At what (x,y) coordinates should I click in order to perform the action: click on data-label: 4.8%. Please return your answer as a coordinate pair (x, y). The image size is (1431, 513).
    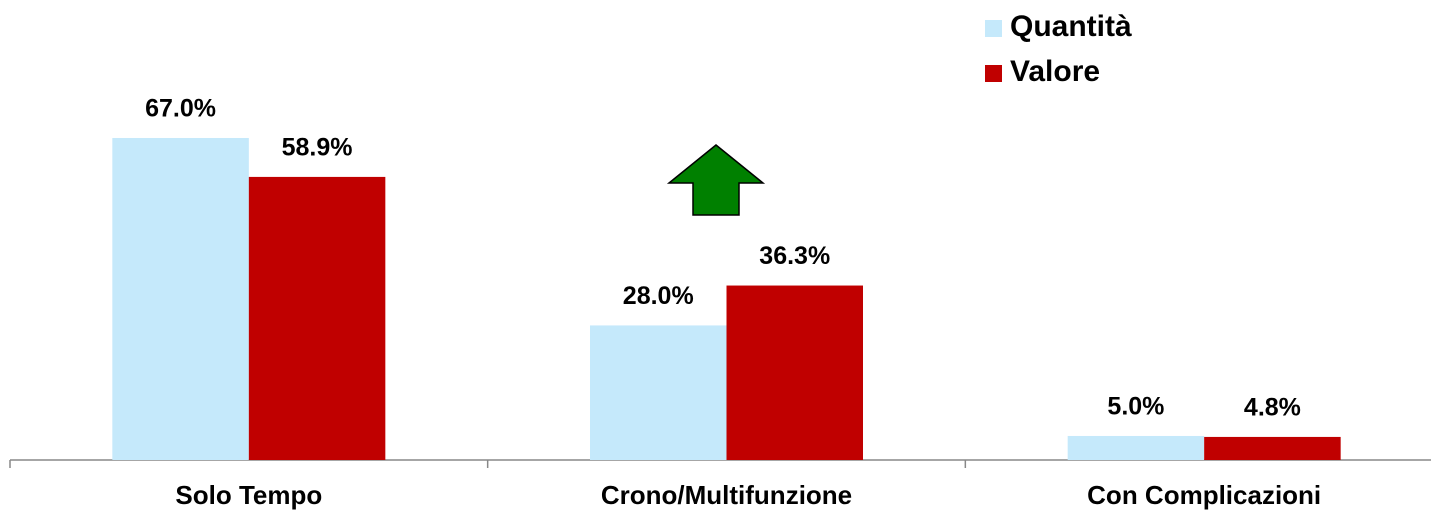
    Looking at the image, I should click on (1272, 408).